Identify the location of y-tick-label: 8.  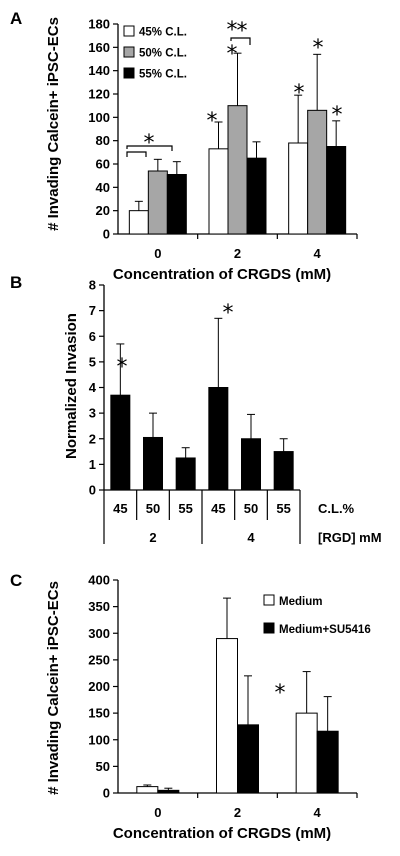
(92, 285).